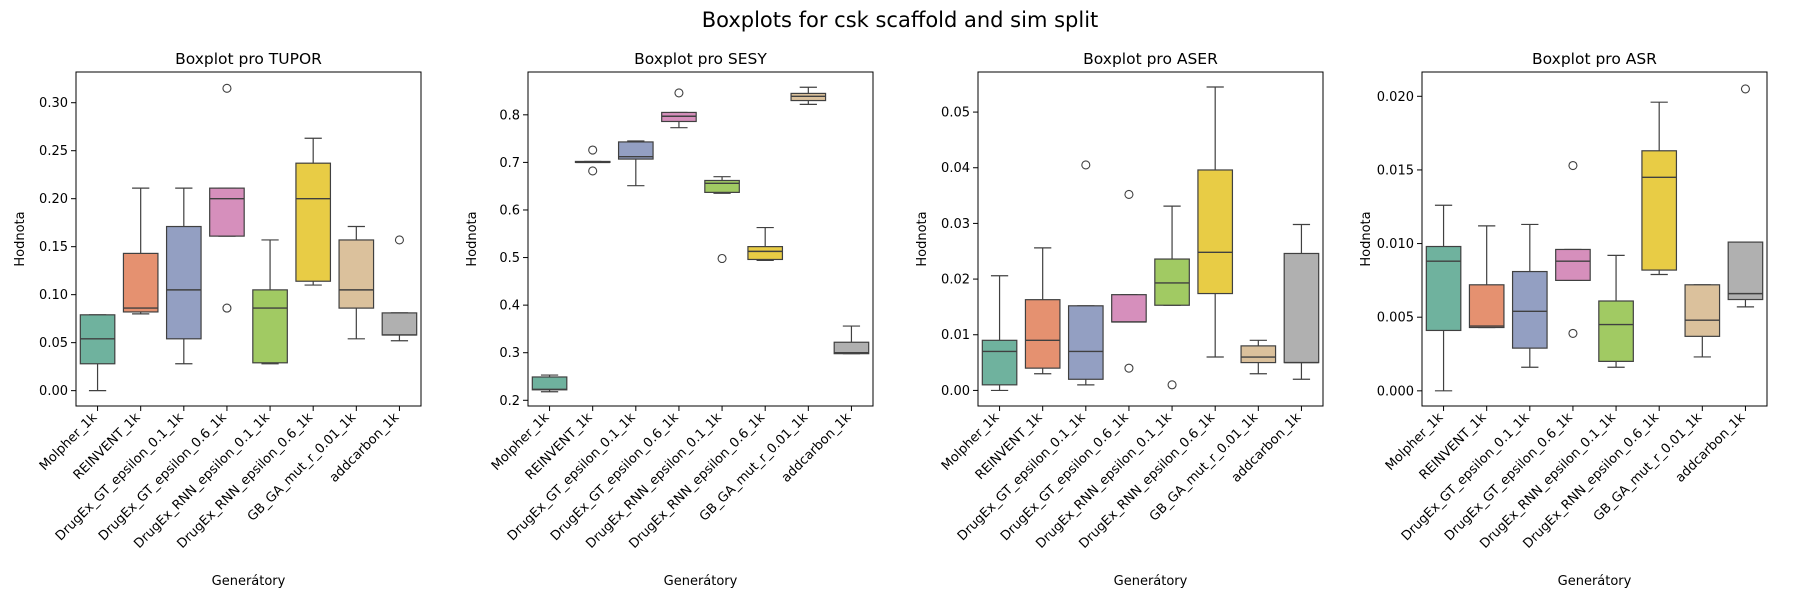 This screenshot has width=1800, height=600. What do you see at coordinates (509, 401) in the screenshot?
I see `y-tick-label: 0.2` at bounding box center [509, 401].